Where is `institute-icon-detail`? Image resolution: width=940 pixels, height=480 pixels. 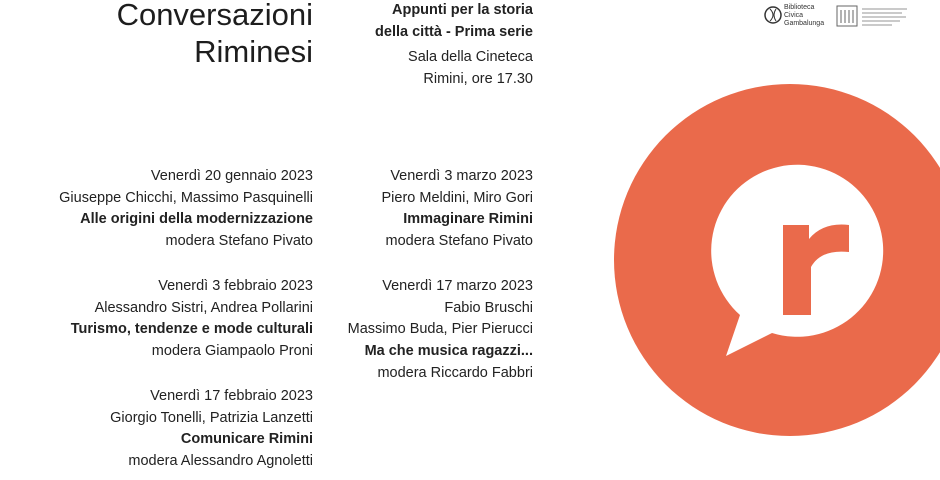
institute-icon-detail is located at coordinates (847, 16).